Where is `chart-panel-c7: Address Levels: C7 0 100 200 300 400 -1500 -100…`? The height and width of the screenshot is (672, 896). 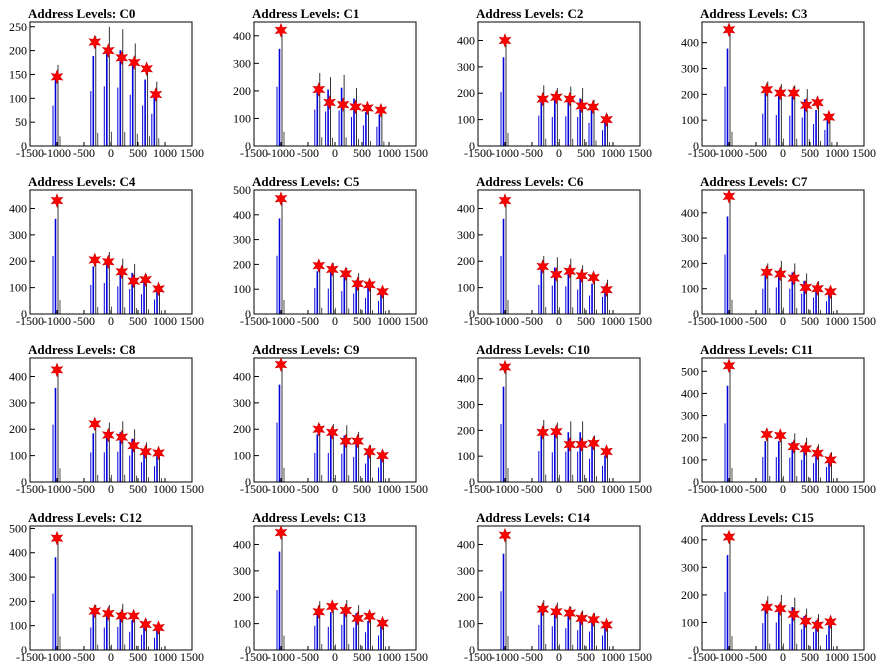 chart-panel-c7: Address Levels: C7 0 100 200 300 400 -1500 -100… is located at coordinates (778, 251).